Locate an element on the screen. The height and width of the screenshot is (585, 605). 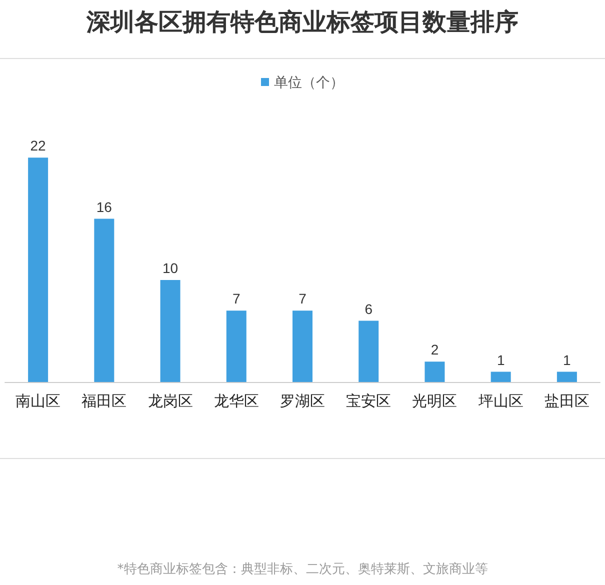
x-tick-label: 福田区 is located at coordinates (104, 401).